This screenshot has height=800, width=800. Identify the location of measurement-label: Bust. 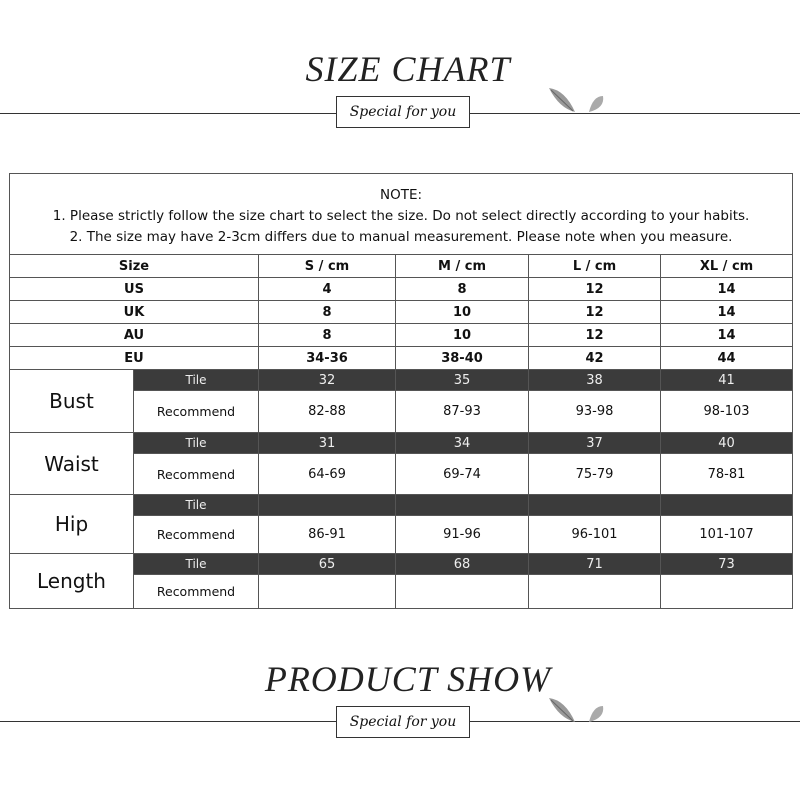
(71, 401).